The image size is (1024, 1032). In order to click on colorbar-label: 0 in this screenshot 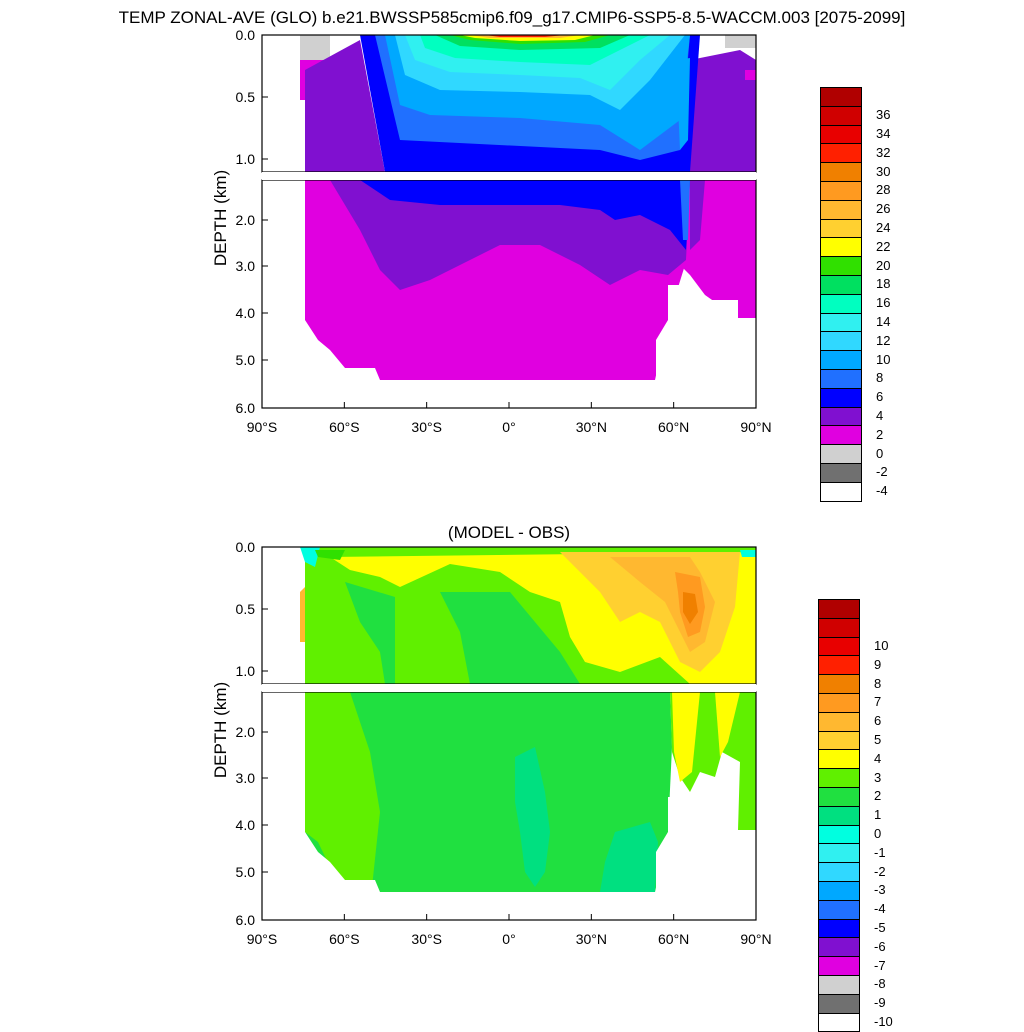, I will do `click(878, 833)`.